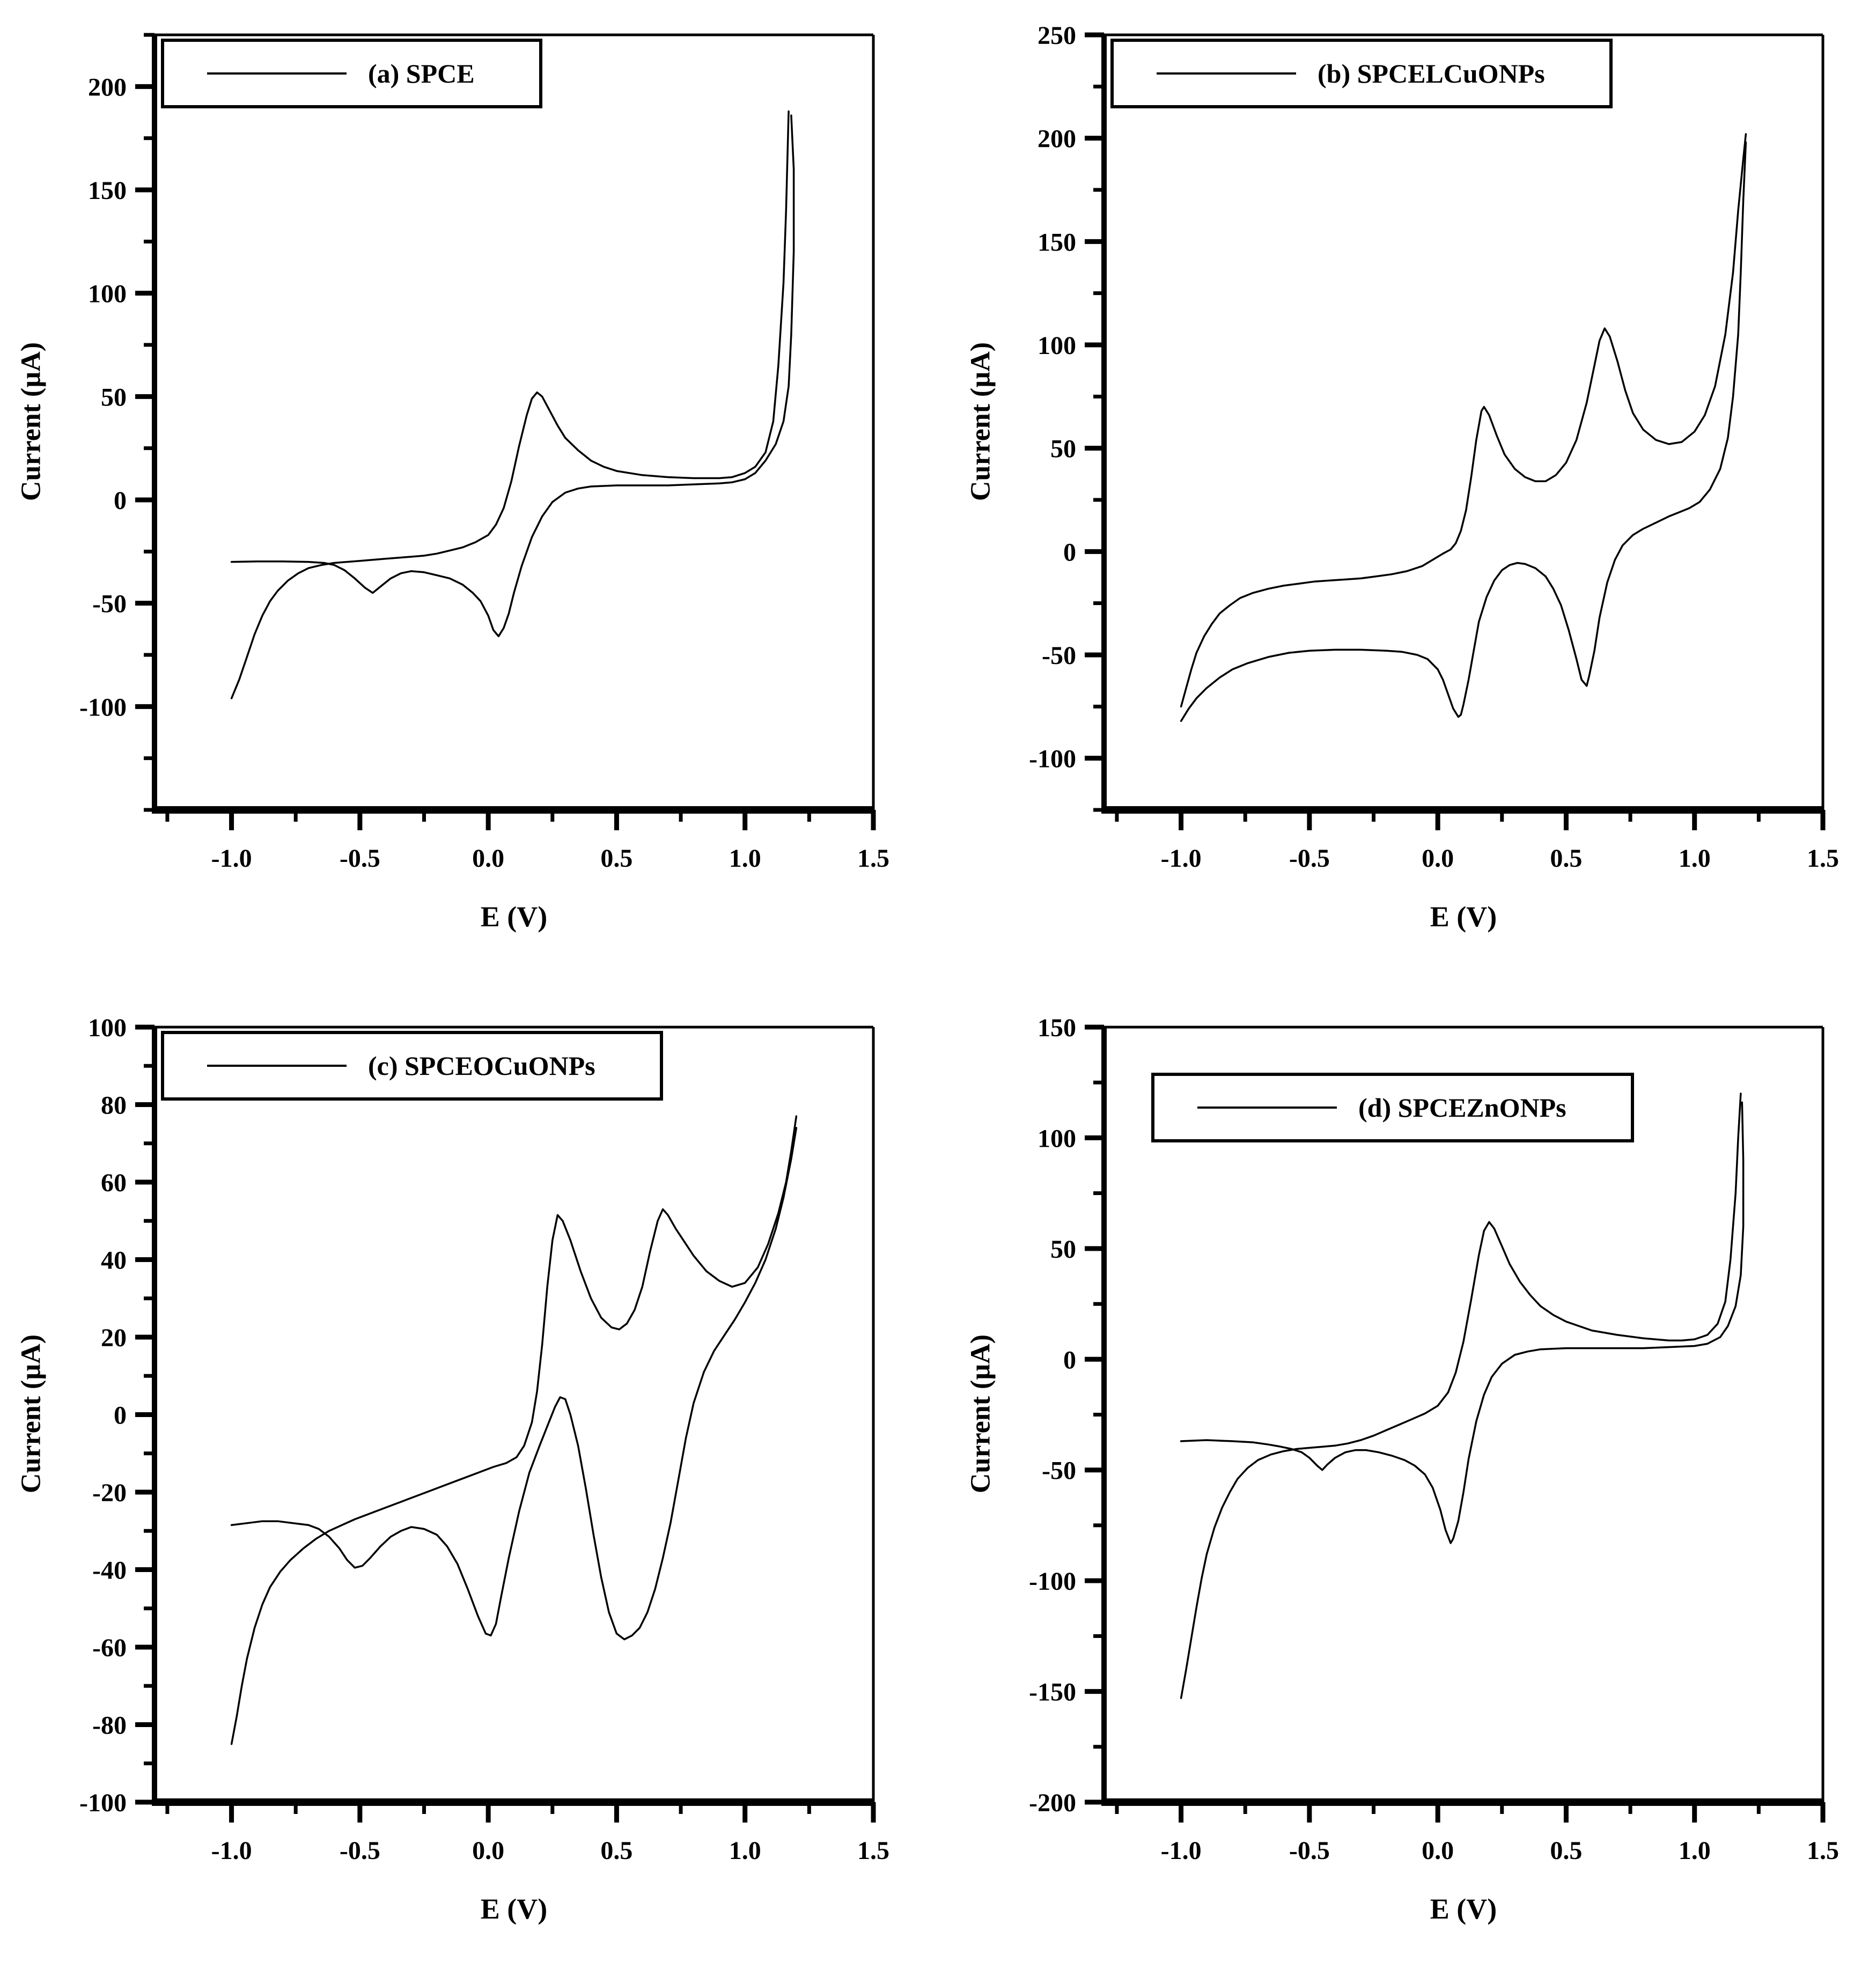  Describe the element at coordinates (114, 1183) in the screenshot. I see `y-tick-label: 60` at that location.